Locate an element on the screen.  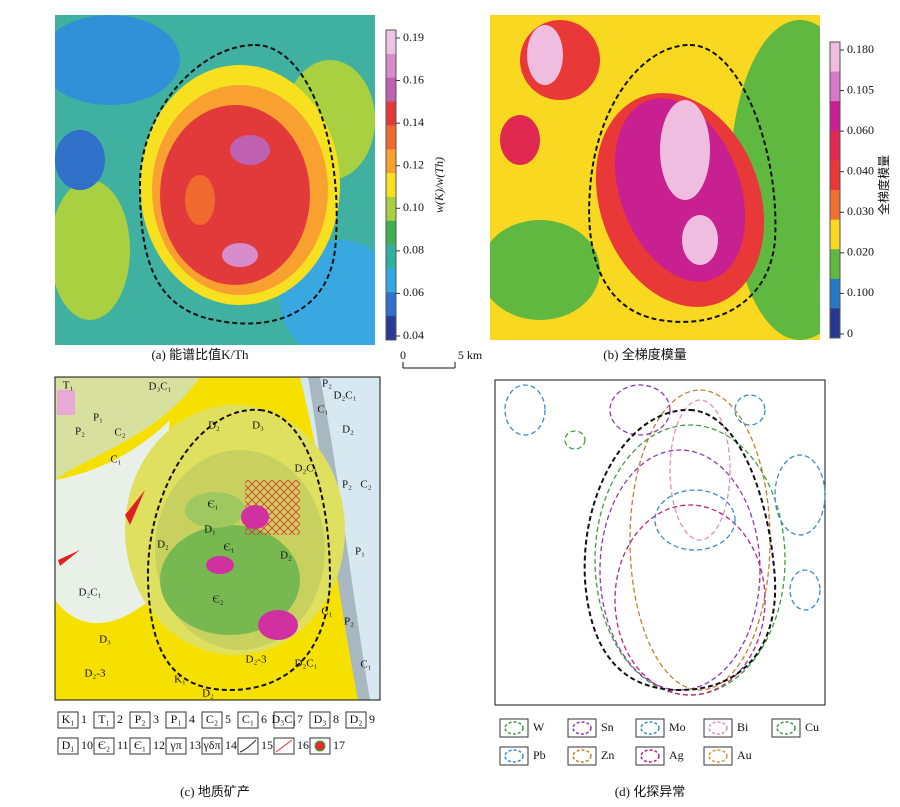
legend-code: D₂ is located at coordinates (356, 719).